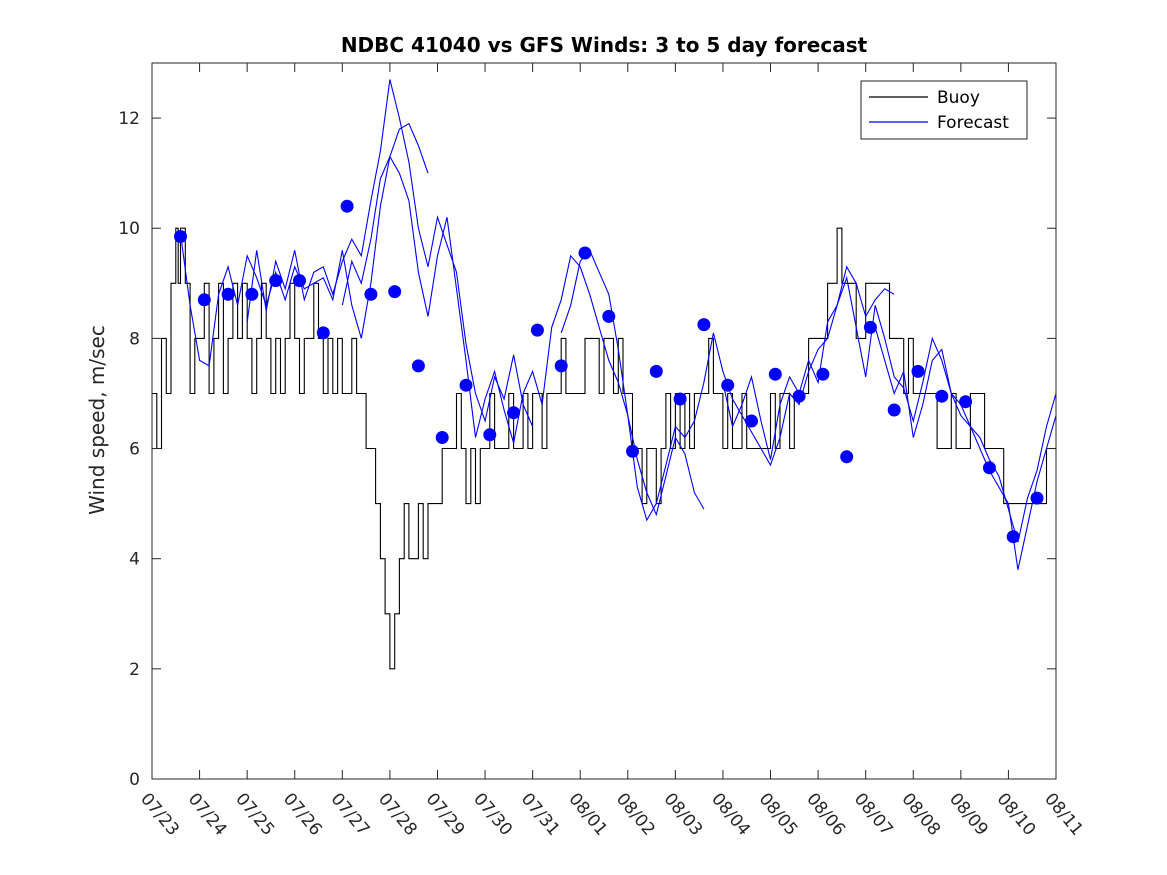 This screenshot has height=875, width=1167. What do you see at coordinates (254, 814) in the screenshot?
I see `x-tick-label: 07/25` at bounding box center [254, 814].